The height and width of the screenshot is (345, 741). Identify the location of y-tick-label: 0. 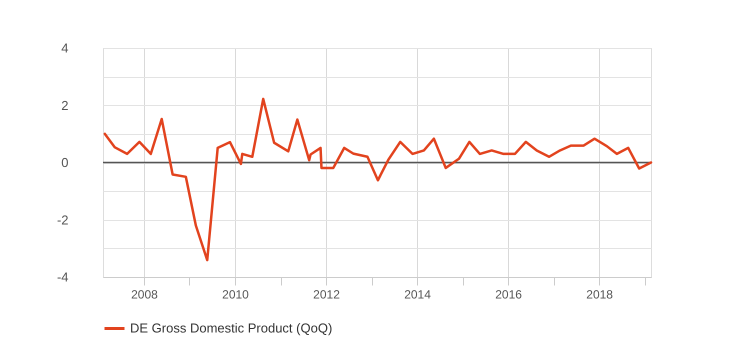
(64, 162).